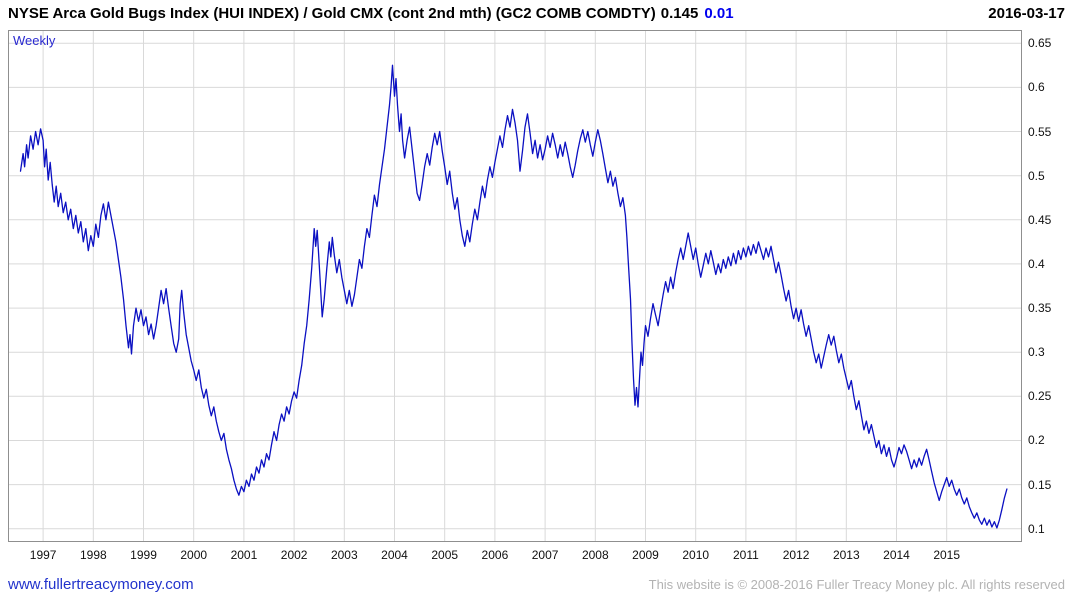 This screenshot has width=1075, height=600. What do you see at coordinates (1036, 440) in the screenshot?
I see `y-tick-label: 0.2` at bounding box center [1036, 440].